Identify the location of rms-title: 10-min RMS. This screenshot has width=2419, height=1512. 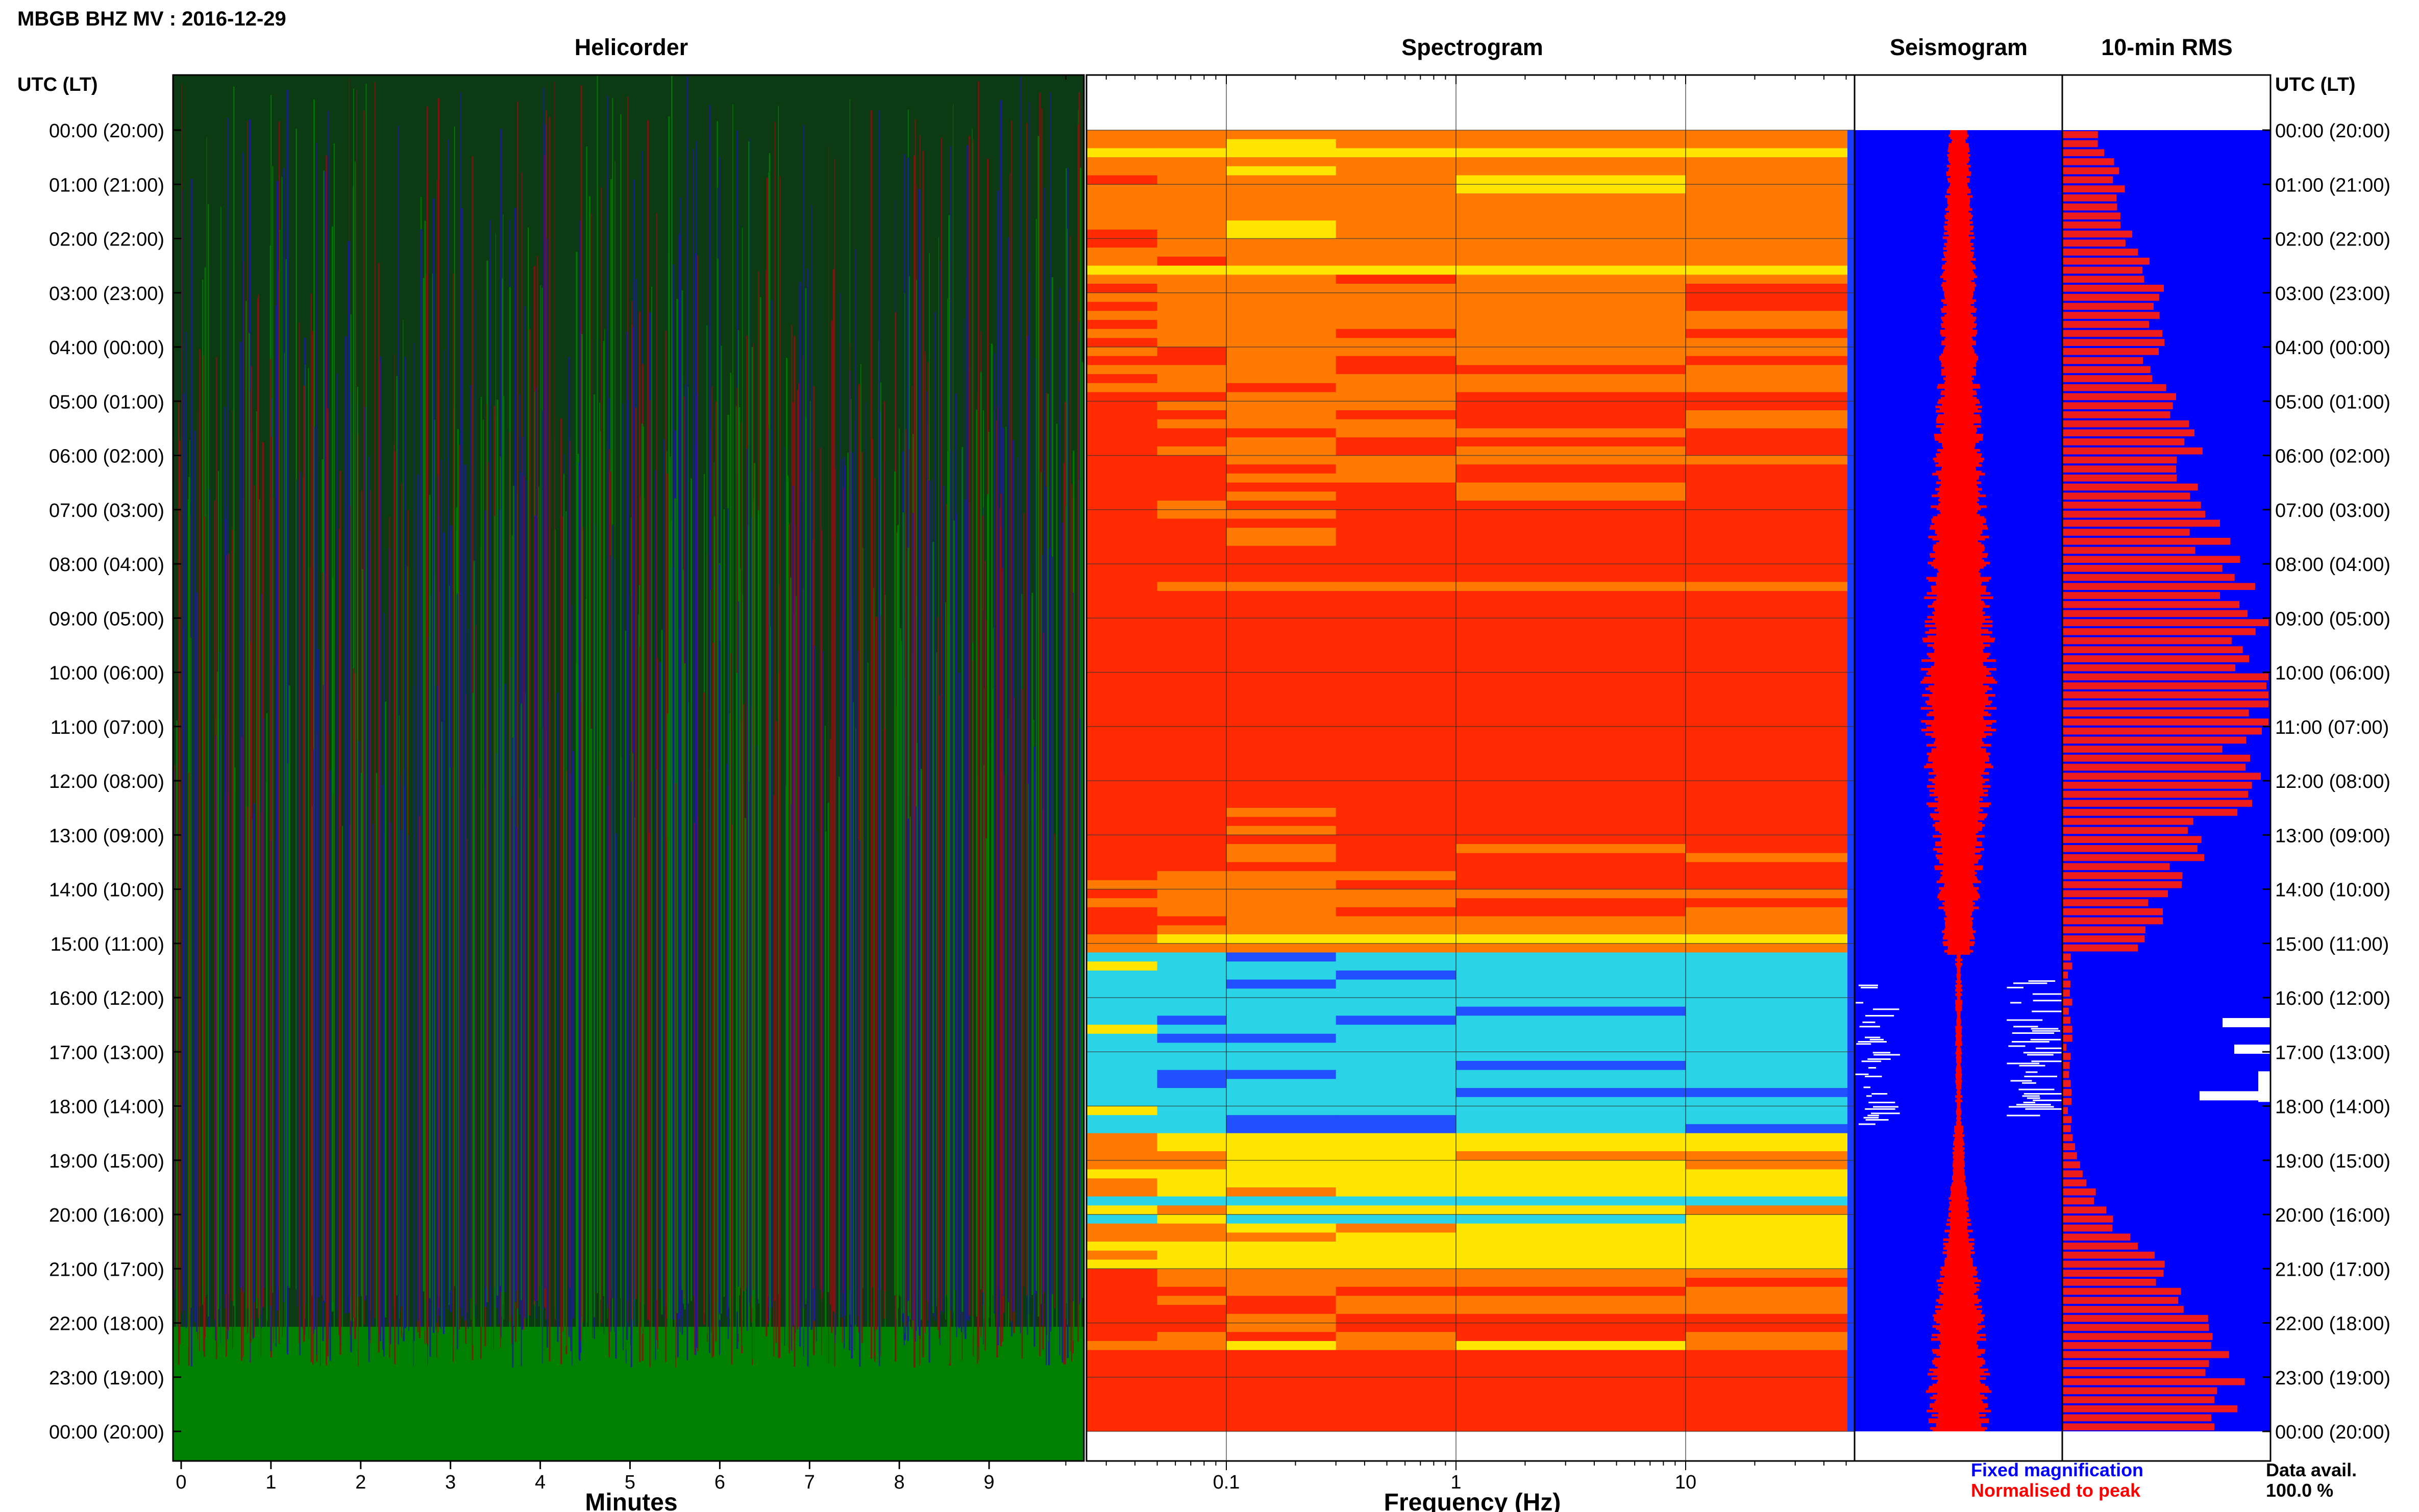
(2167, 47).